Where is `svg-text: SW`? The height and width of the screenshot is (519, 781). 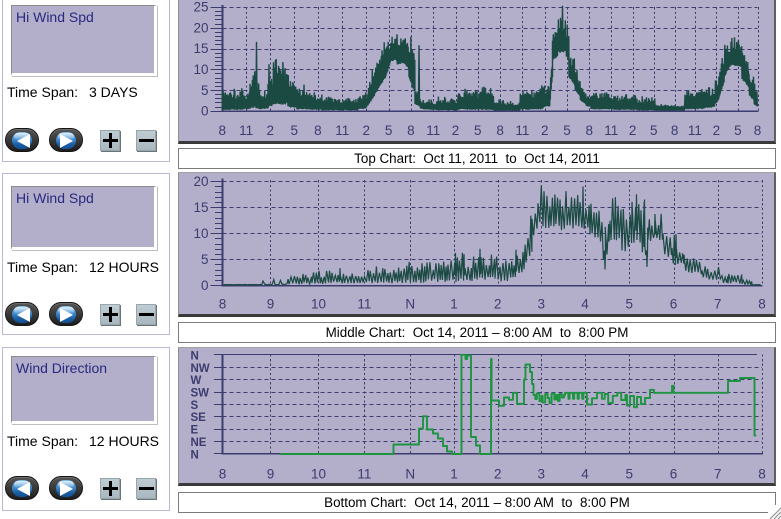
svg-text: SW is located at coordinates (200, 394).